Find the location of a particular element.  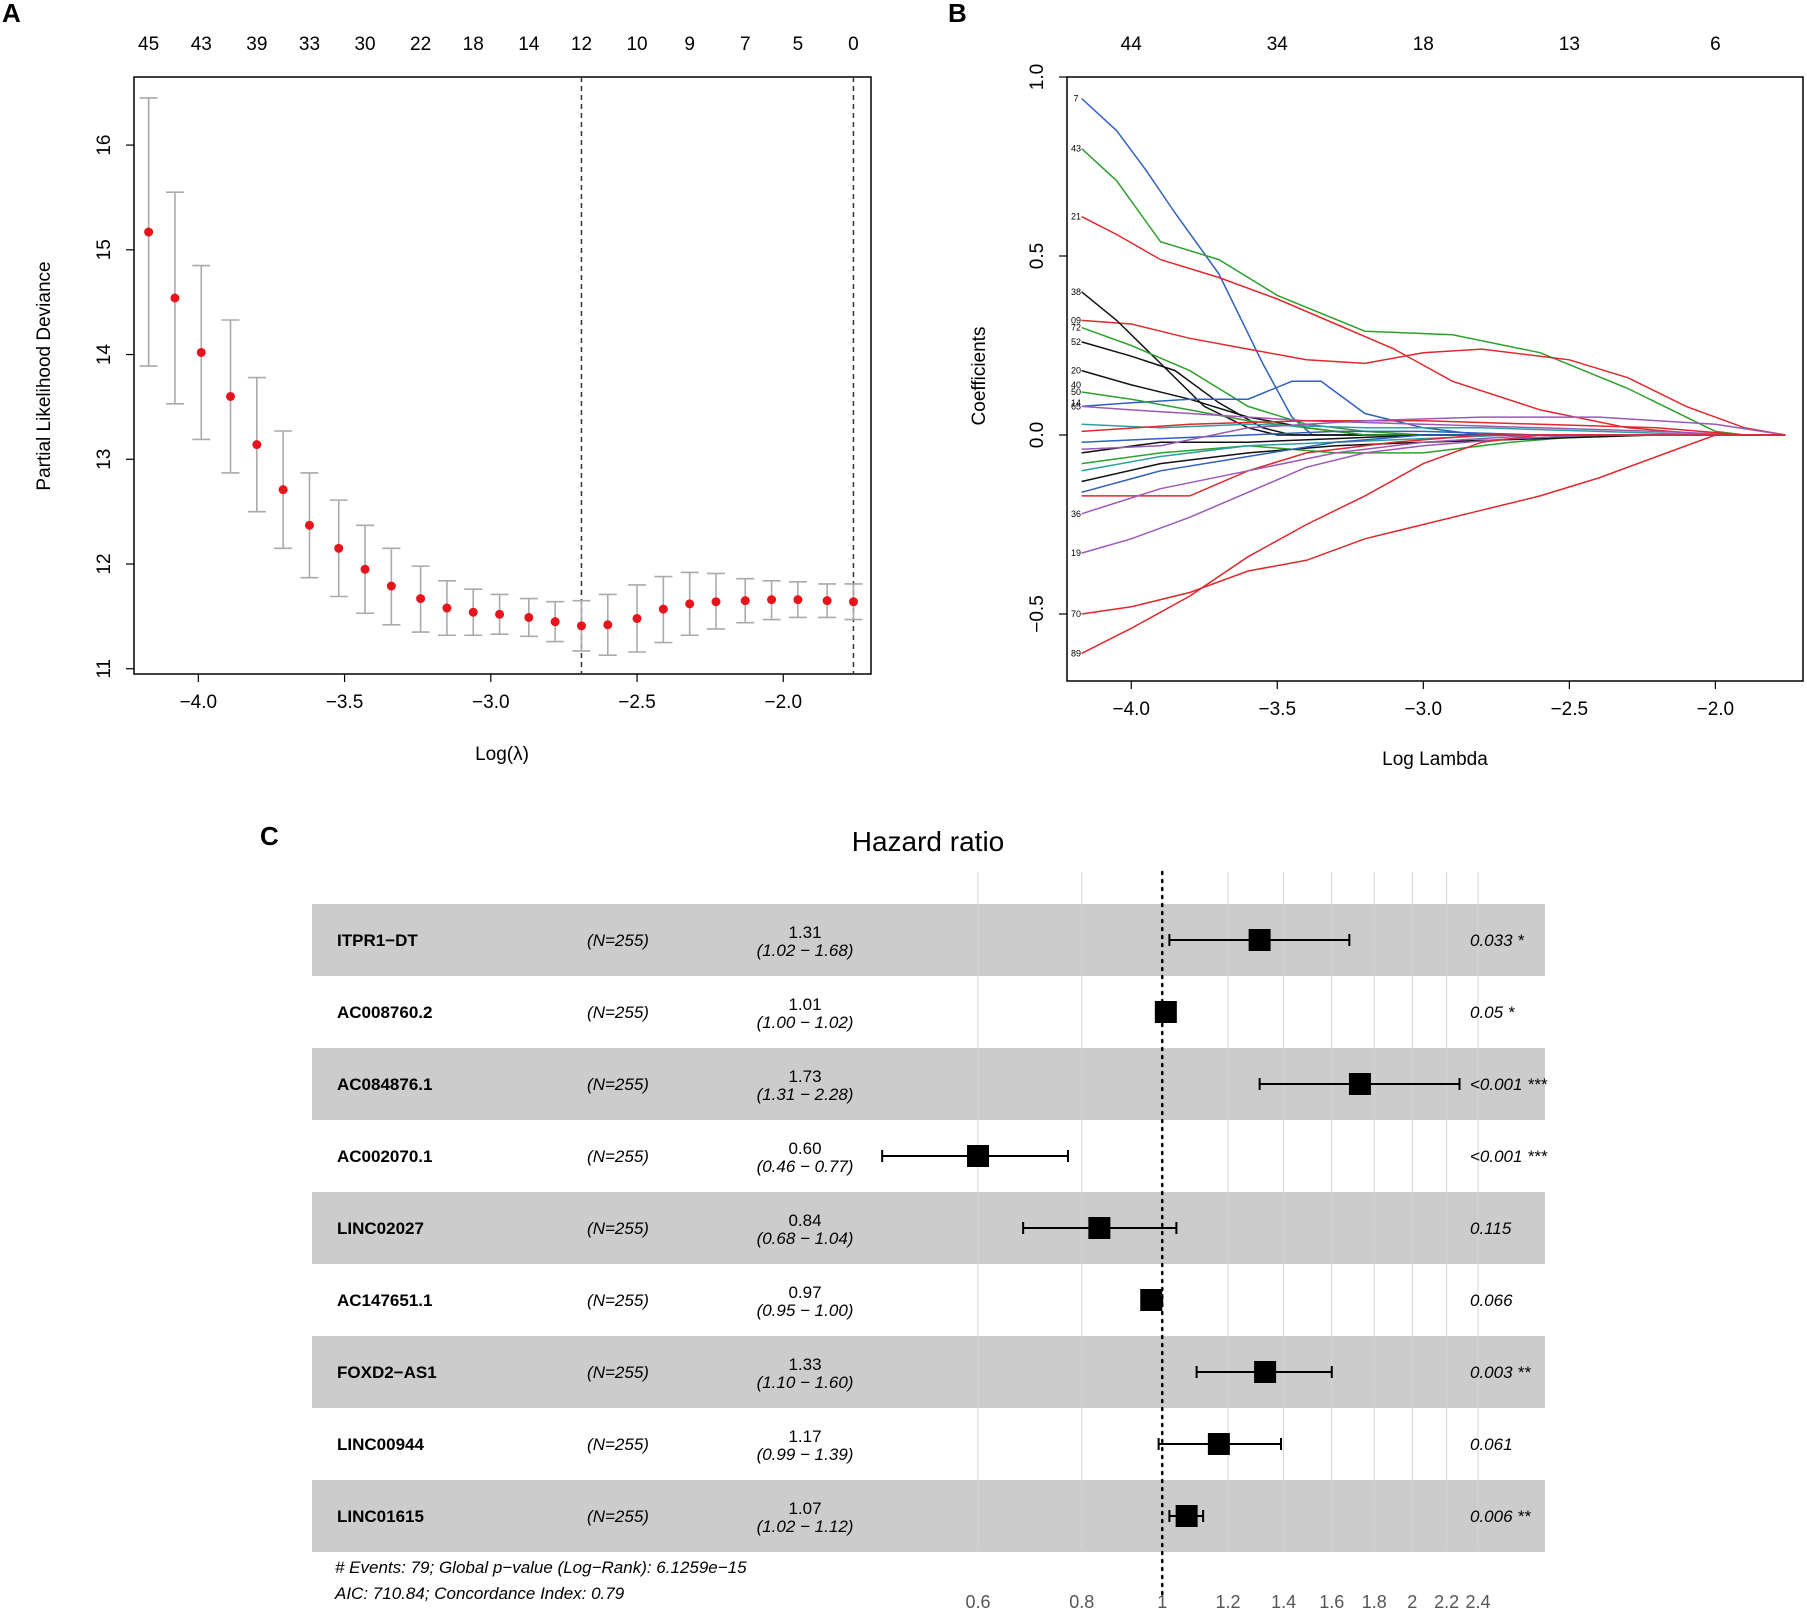

panel-a-top-tick-label: 14 is located at coordinates (529, 44).